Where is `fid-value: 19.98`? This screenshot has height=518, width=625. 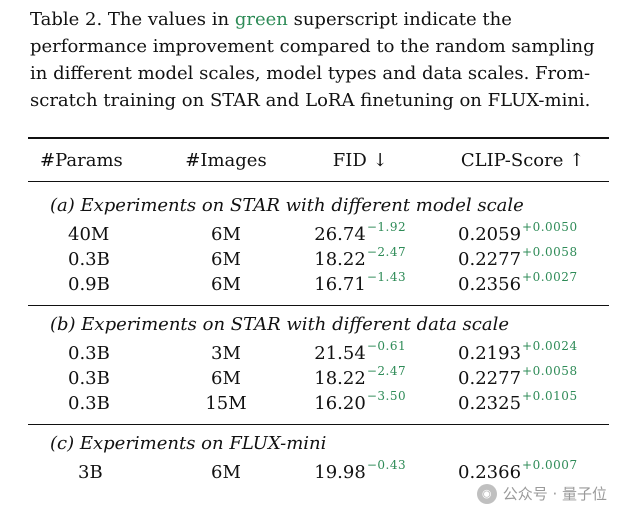 fid-value: 19.98 is located at coordinates (340, 472).